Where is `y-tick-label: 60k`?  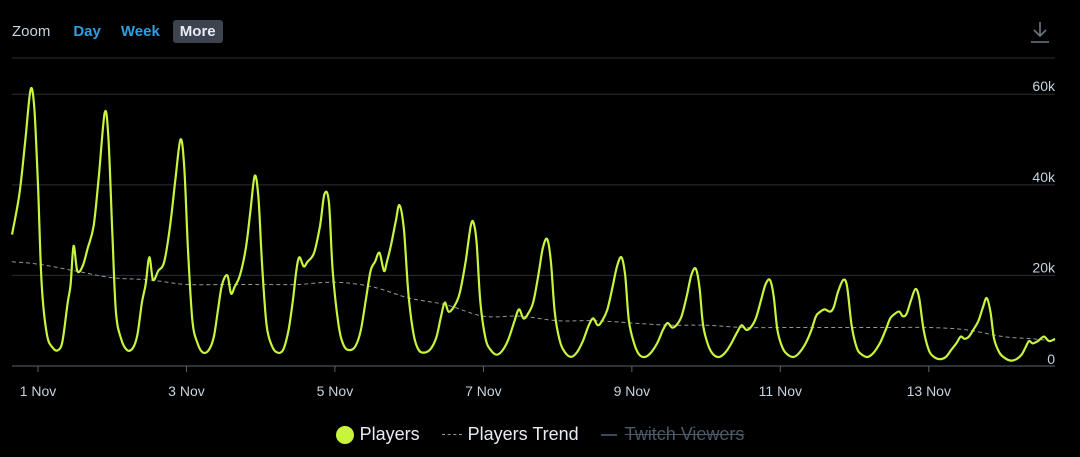 y-tick-label: 60k is located at coordinates (1044, 86).